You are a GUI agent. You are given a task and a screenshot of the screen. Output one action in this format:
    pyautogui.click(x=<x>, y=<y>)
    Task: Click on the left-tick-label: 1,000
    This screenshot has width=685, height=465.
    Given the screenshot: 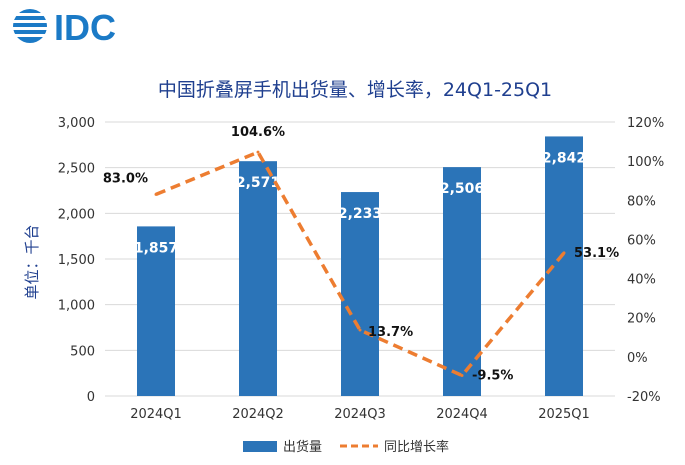 What is the action you would take?
    pyautogui.click(x=76, y=306)
    